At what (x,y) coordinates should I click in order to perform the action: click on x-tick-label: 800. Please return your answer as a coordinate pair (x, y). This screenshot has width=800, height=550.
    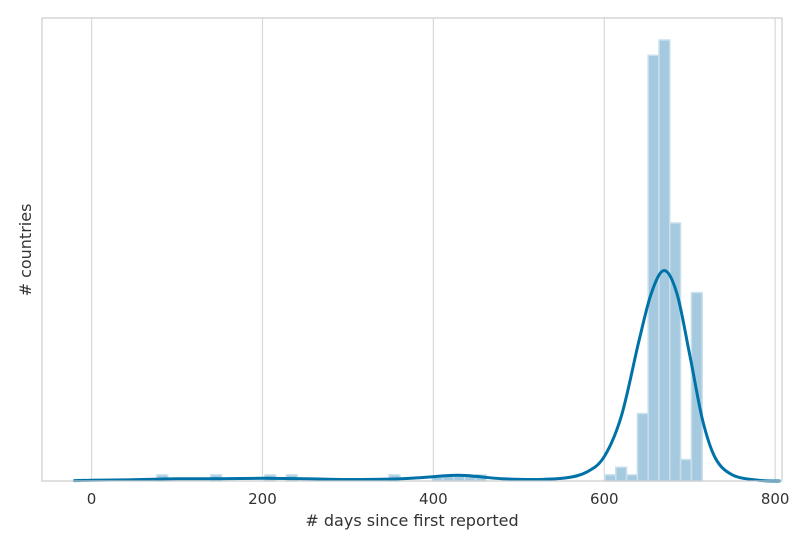
    Looking at the image, I should click on (775, 499).